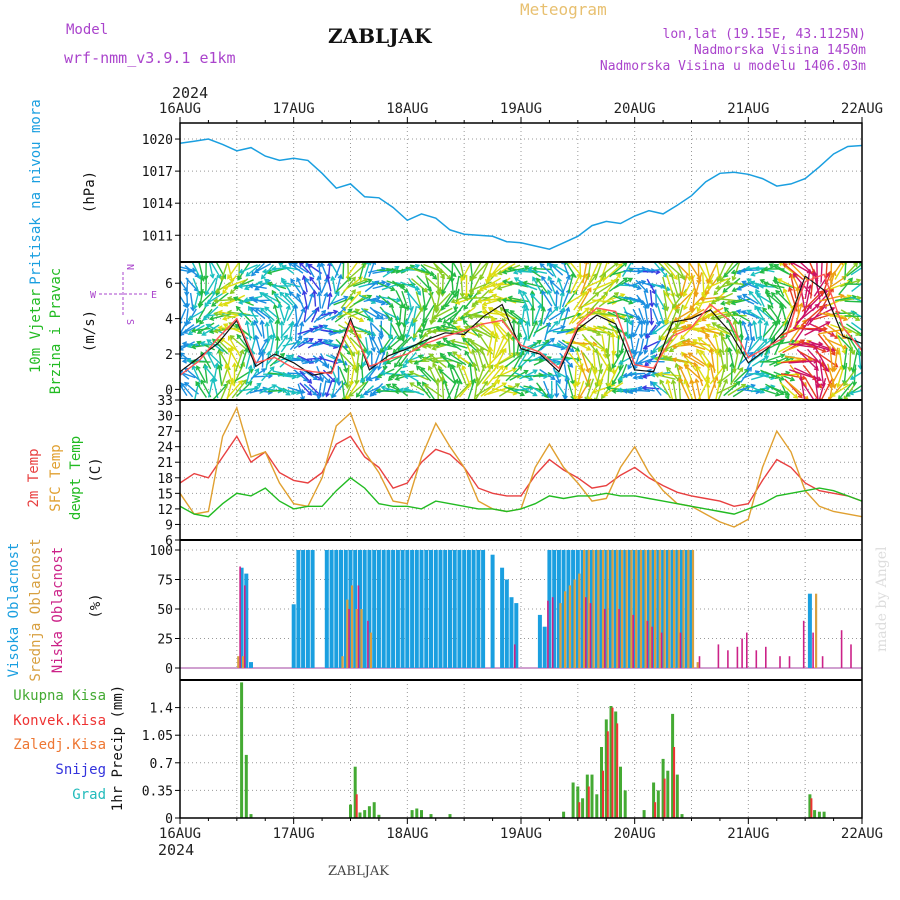 This screenshot has height=900, width=900. What do you see at coordinates (96, 605) in the screenshot?
I see `cloud-unit: (%)` at bounding box center [96, 605].